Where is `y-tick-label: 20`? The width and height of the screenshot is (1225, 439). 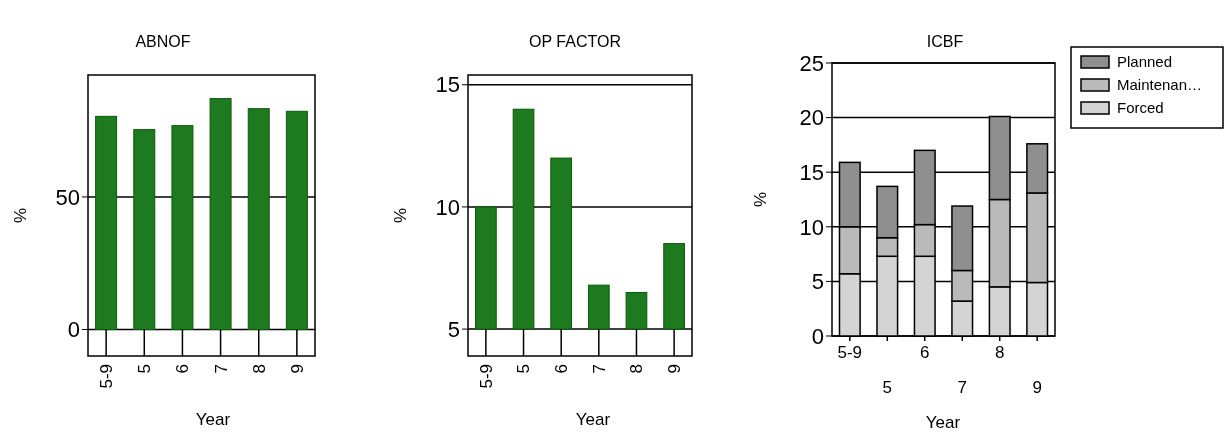 y-tick-label: 20 is located at coordinates (811, 118).